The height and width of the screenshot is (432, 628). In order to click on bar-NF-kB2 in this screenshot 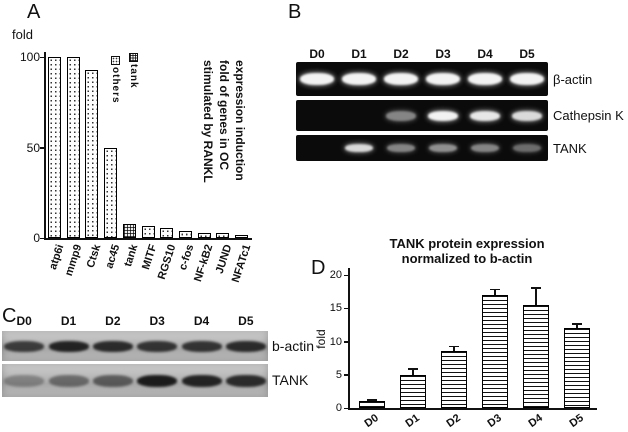, I will do `click(204, 235)`.